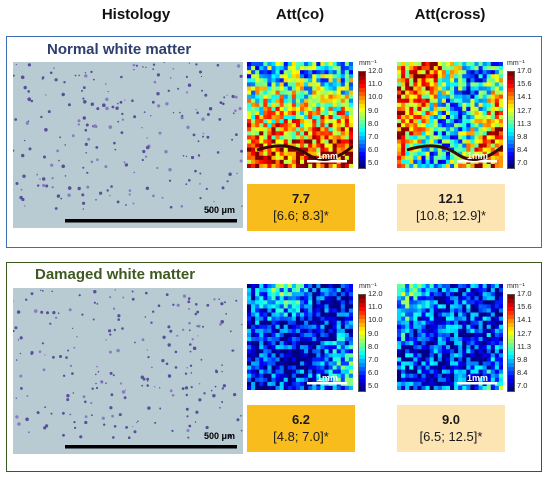 The width and height of the screenshot is (550, 479). What do you see at coordinates (115, 274) in the screenshot?
I see `panel-title: Damaged white matter` at bounding box center [115, 274].